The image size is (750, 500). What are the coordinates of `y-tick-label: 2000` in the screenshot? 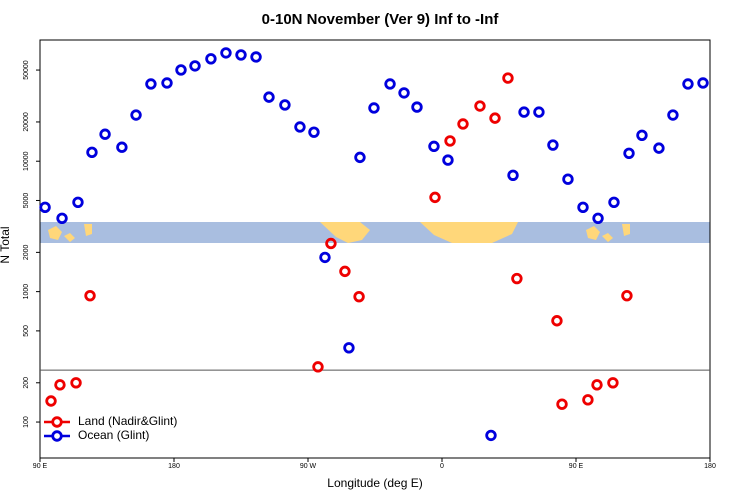 It's located at (26, 252).